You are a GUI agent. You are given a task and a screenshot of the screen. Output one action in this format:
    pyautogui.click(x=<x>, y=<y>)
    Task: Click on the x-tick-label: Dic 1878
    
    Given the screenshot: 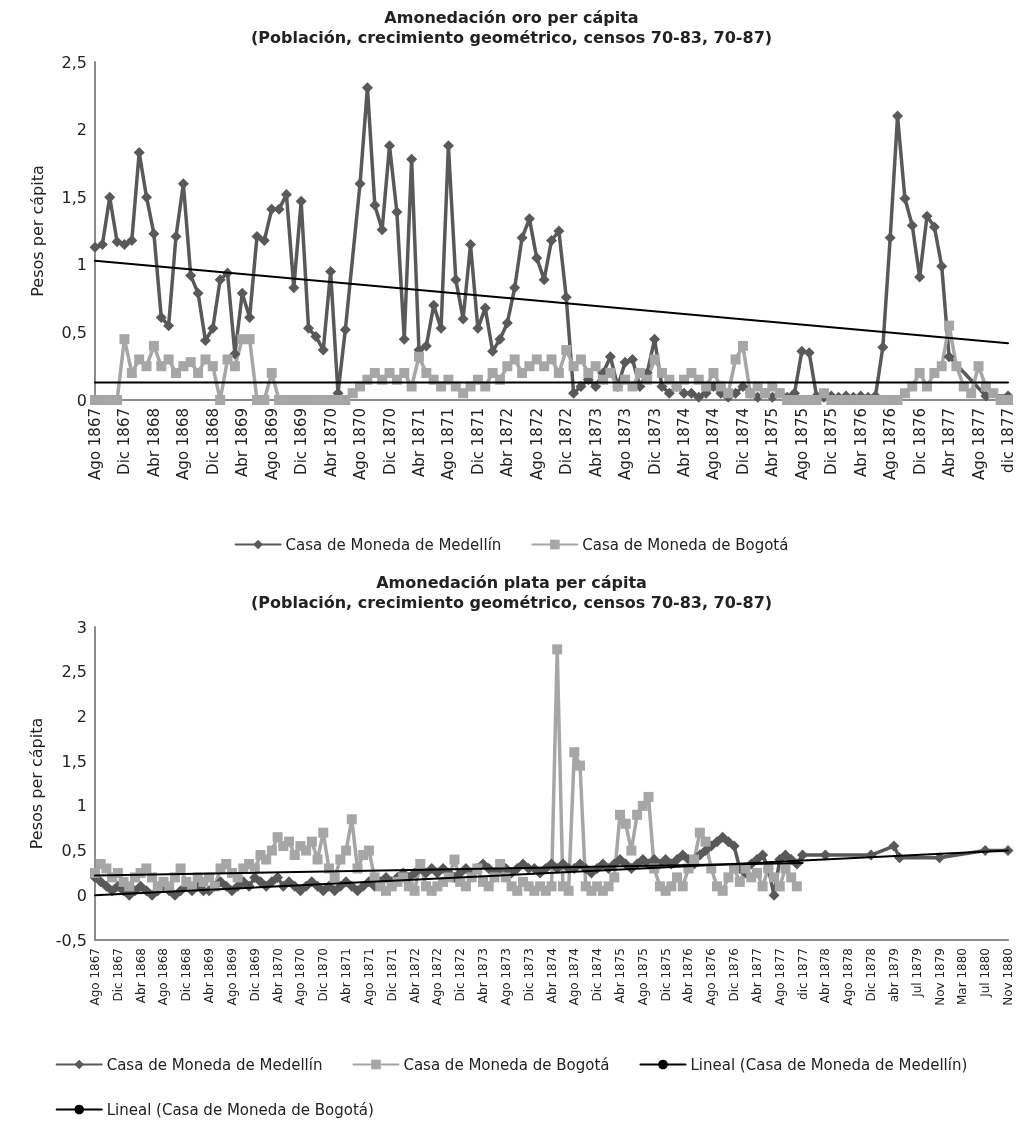 What is the action you would take?
    pyautogui.click(x=871, y=975)
    